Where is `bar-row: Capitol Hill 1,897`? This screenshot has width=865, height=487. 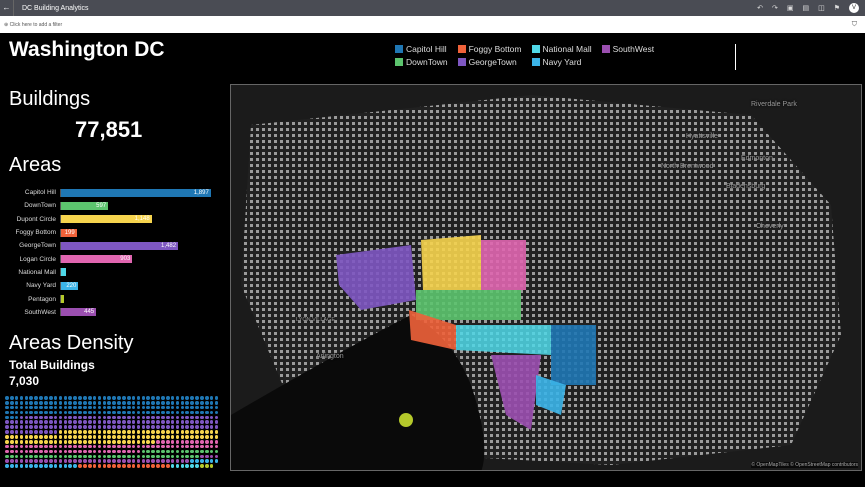
bar-row: Capitol Hill 1,897 is located at coordinates (107, 192).